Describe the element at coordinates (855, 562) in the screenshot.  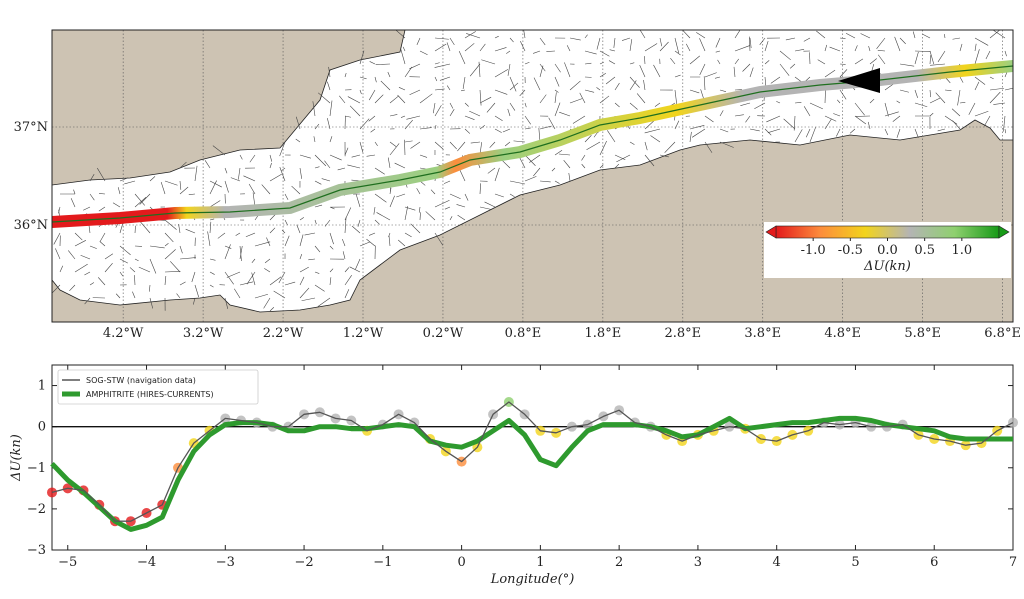
I see `x-tick-label: 5` at that location.